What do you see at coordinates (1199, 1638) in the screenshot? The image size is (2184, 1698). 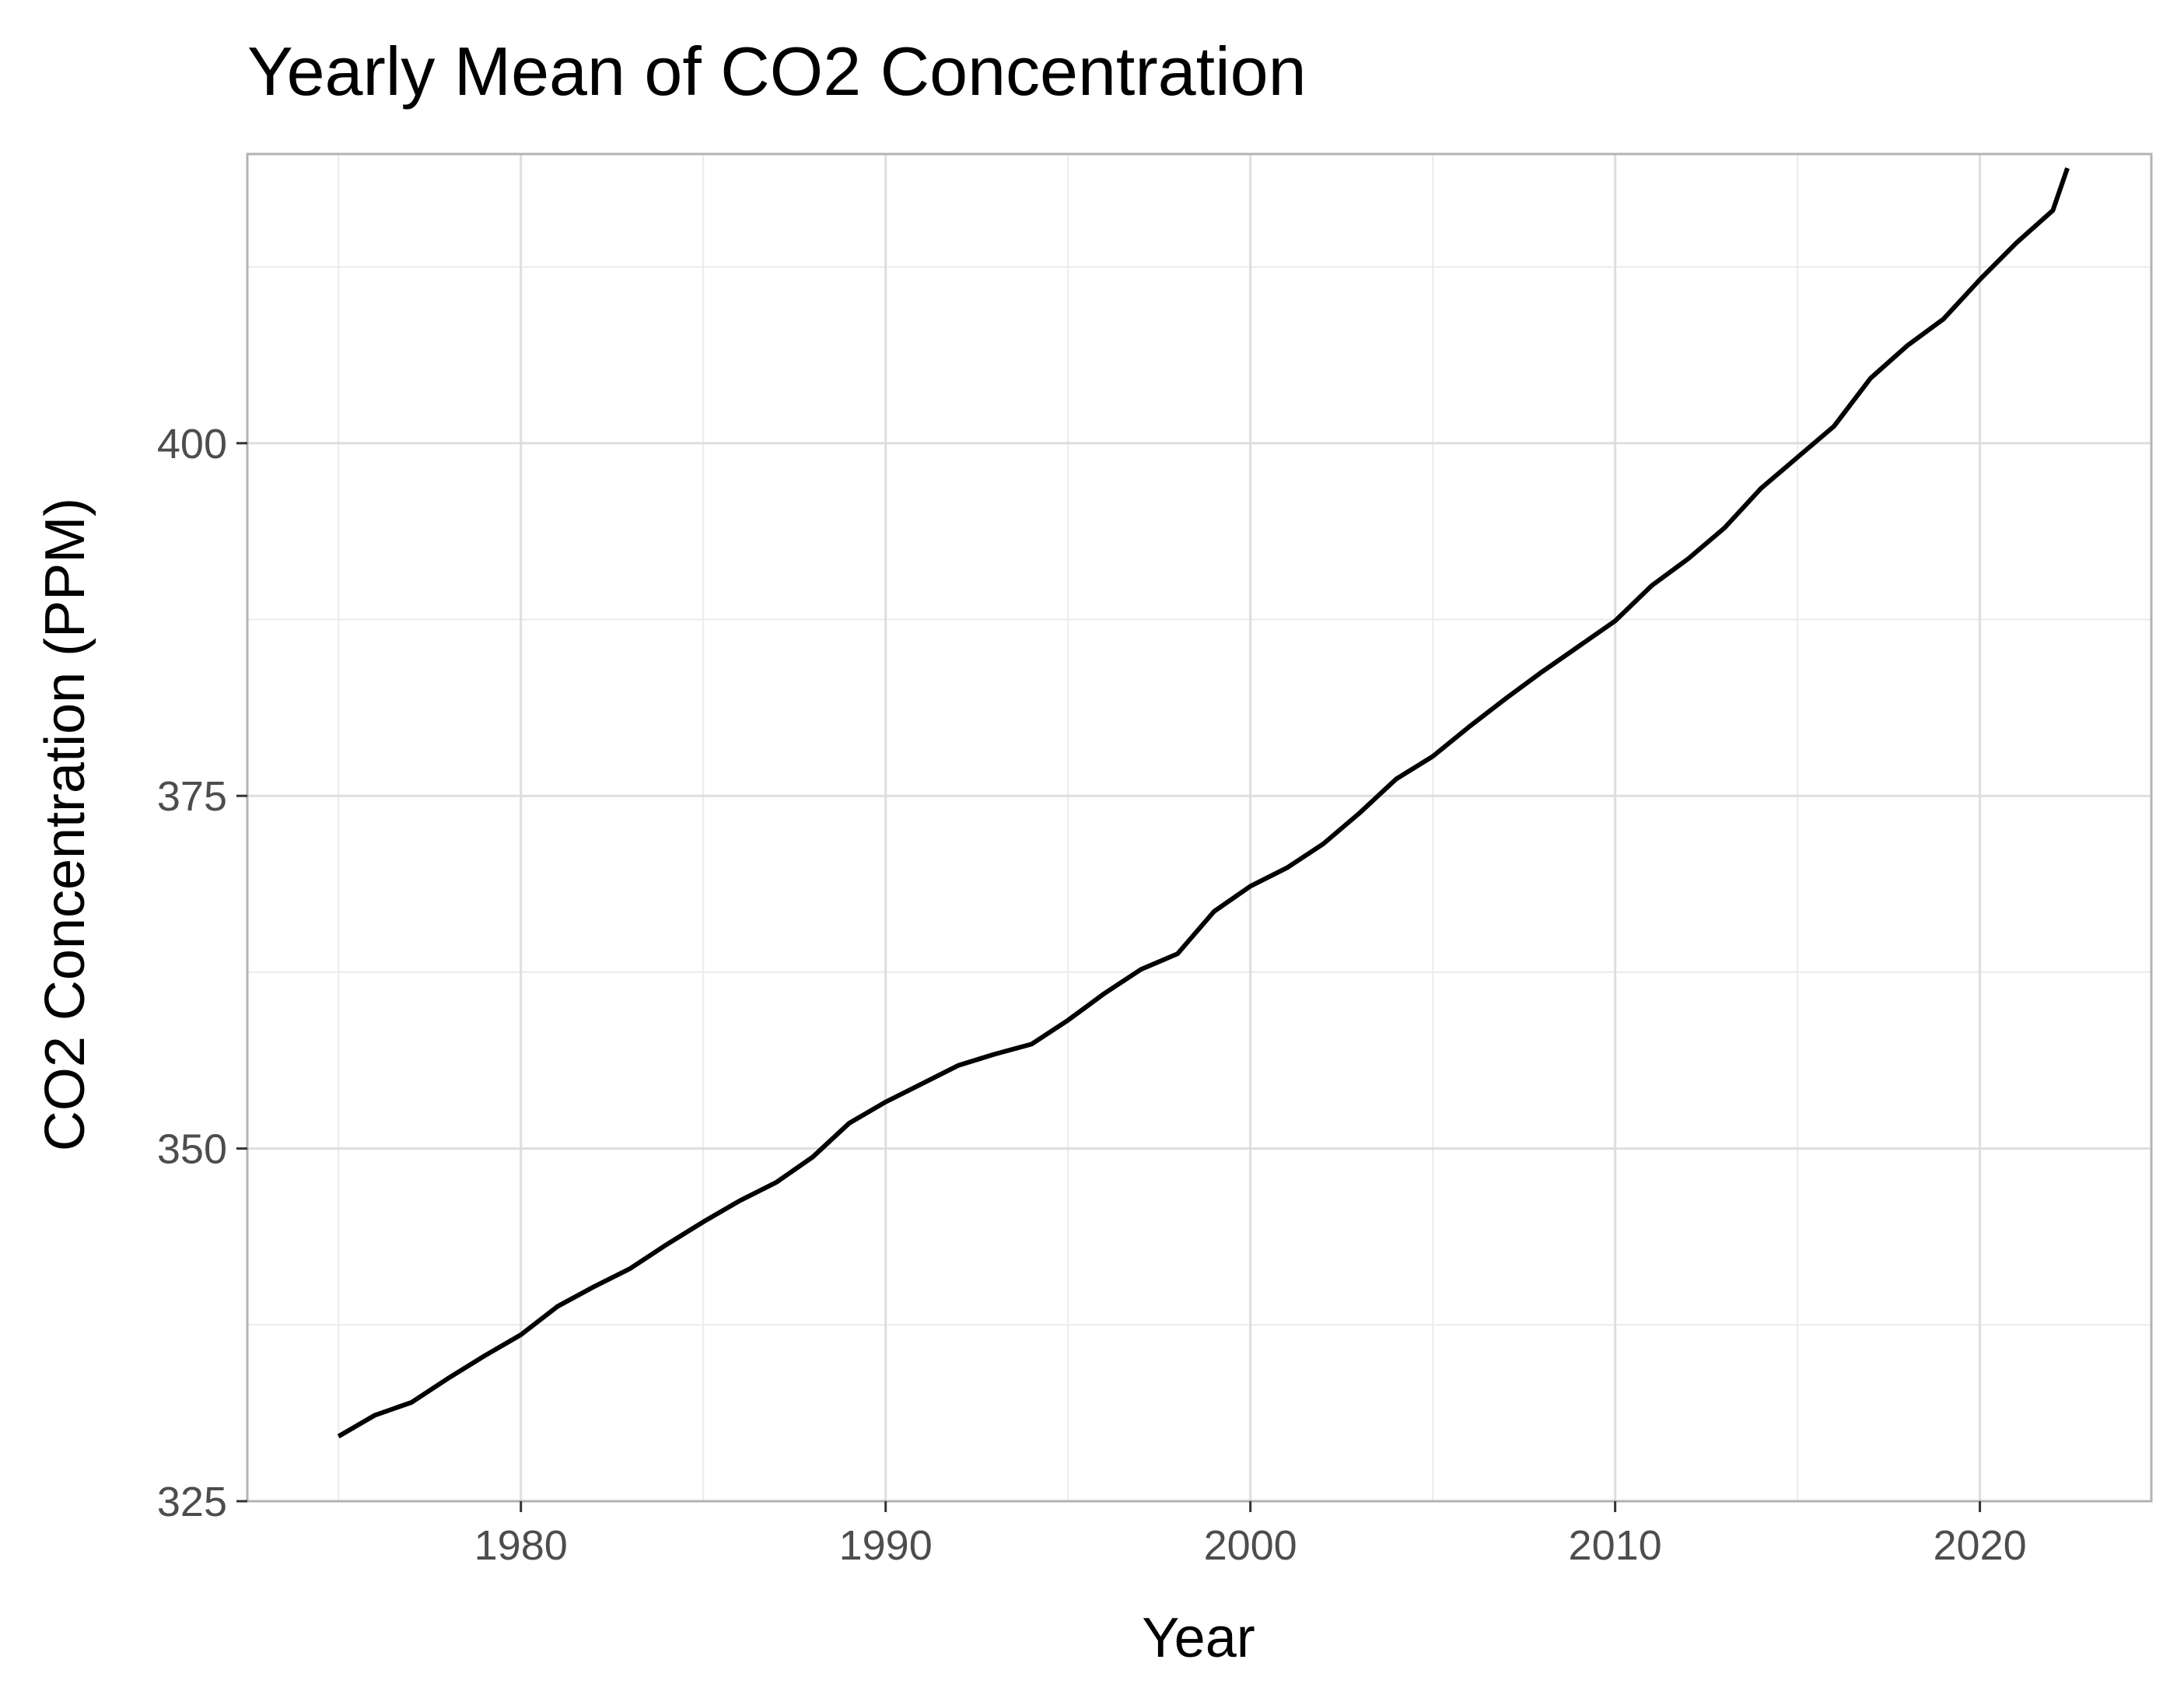 I see `x-axis-title: Year` at bounding box center [1199, 1638].